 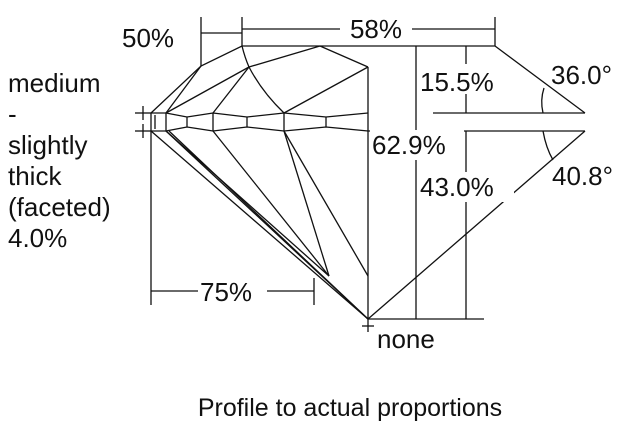 I want to click on girdle-label: medium - slightly thick (faceted) 4.0%, so click(x=59, y=160).